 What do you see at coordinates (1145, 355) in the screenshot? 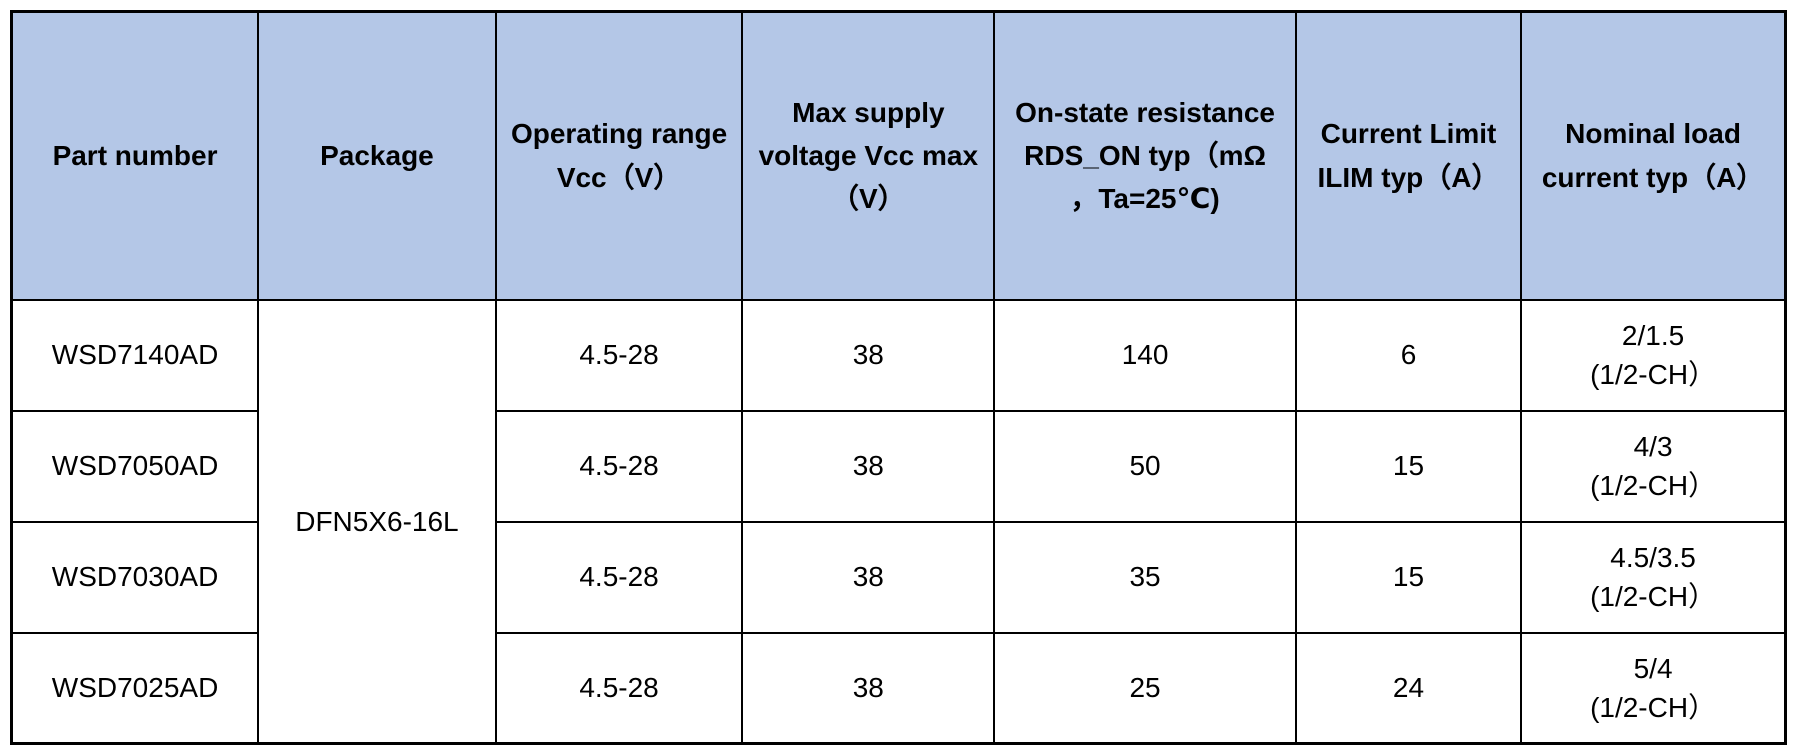
I see `cell-rds-on-typ: 140` at bounding box center [1145, 355].